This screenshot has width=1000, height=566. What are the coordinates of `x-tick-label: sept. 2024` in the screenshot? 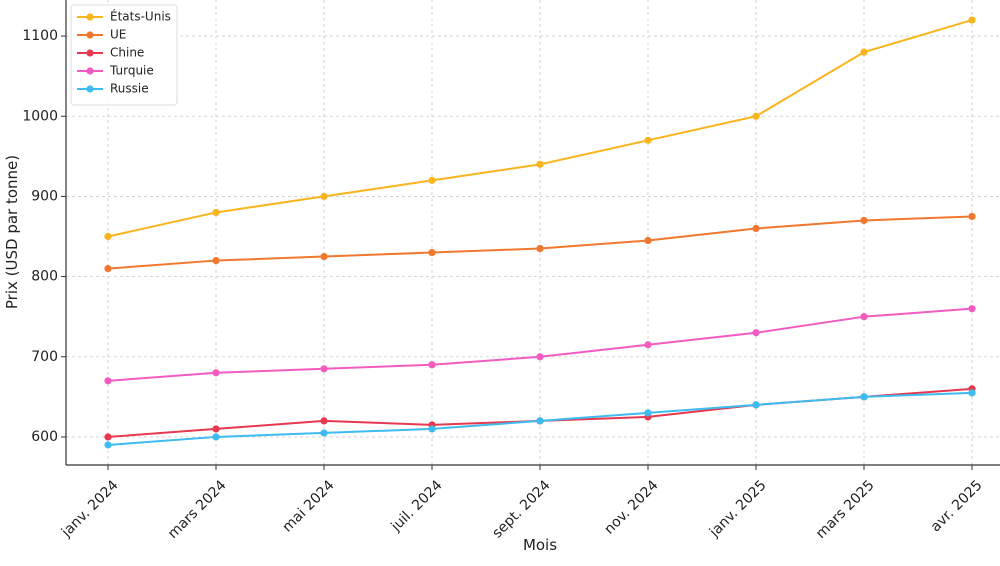 It's located at (521, 509).